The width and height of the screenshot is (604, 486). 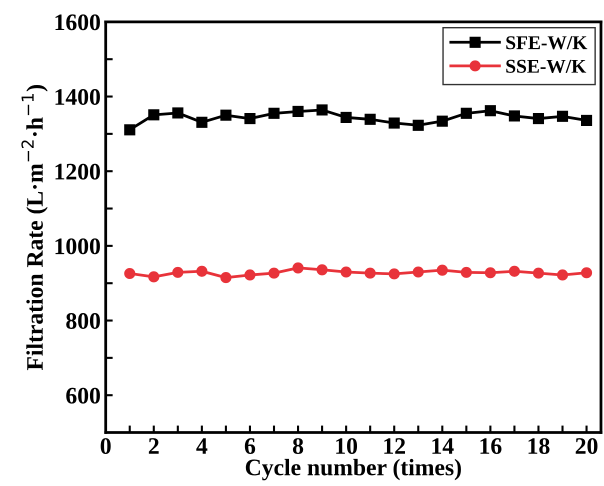 What do you see at coordinates (298, 446) in the screenshot?
I see `x-tick-label: 8` at bounding box center [298, 446].